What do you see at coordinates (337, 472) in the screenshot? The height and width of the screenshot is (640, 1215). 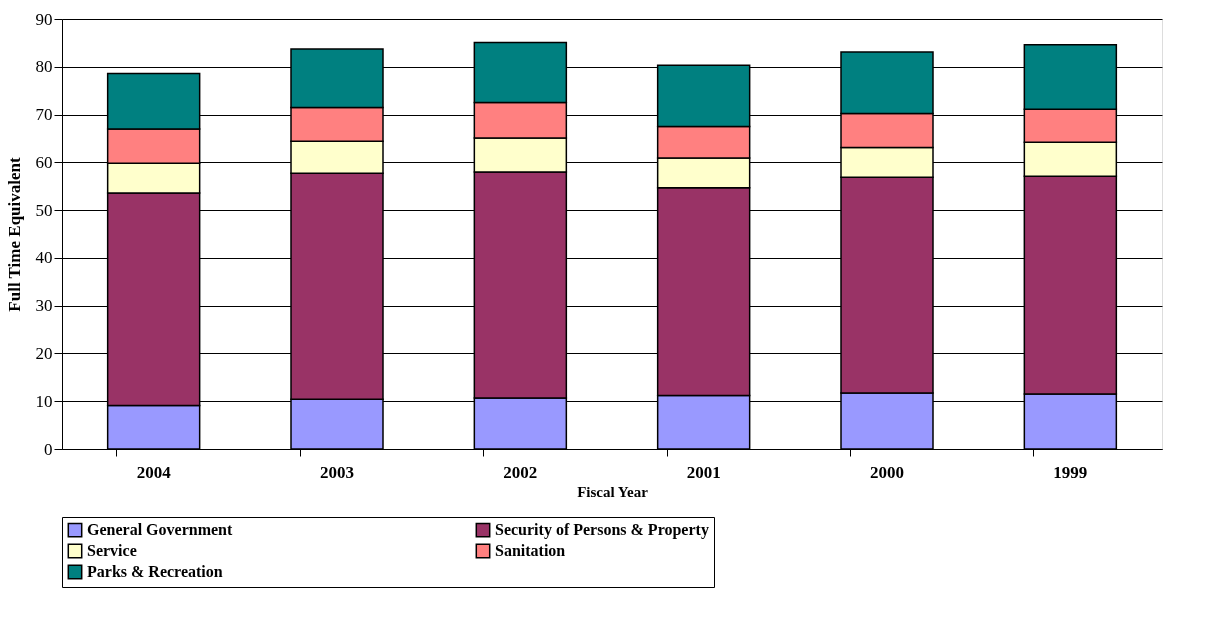 I see `x-tick-label: 2003` at bounding box center [337, 472].